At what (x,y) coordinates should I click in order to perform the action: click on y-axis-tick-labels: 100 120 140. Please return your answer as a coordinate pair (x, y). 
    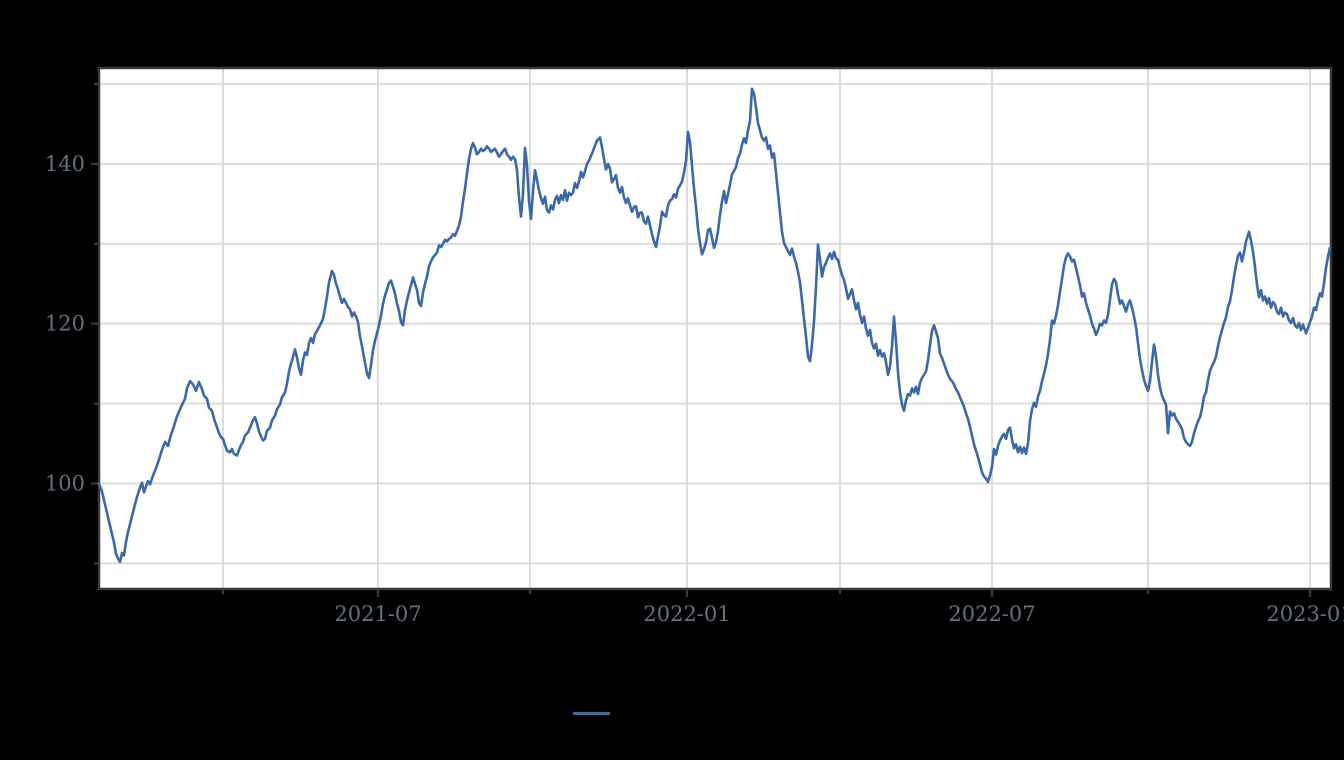
    Looking at the image, I should click on (65, 324).